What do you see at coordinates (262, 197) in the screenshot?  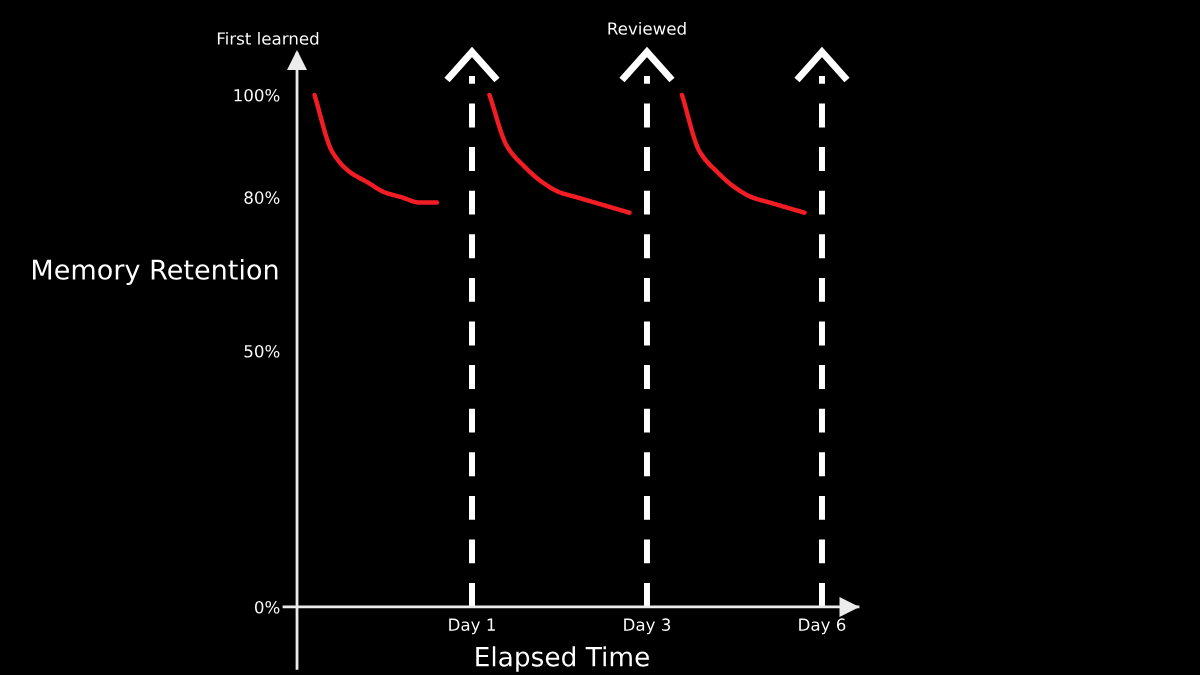 I see `y-tick-label: 80%` at bounding box center [262, 197].